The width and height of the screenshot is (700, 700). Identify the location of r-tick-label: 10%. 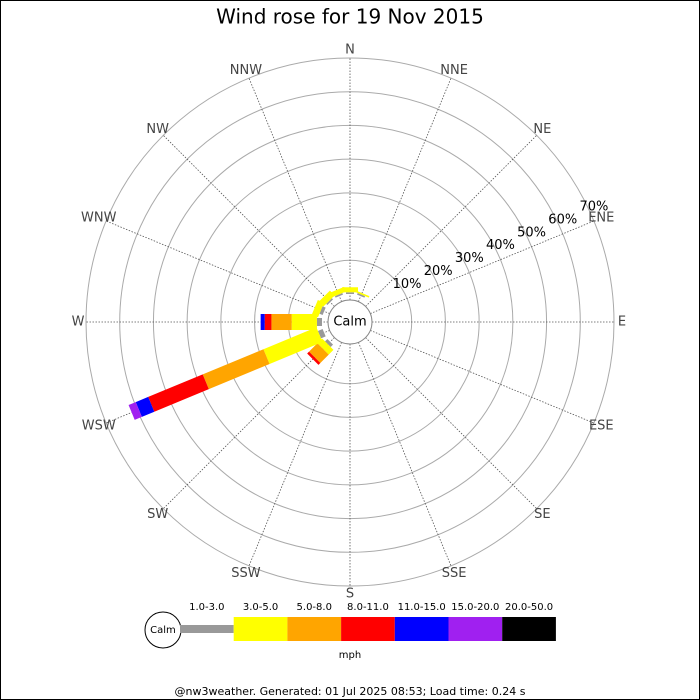
(407, 284).